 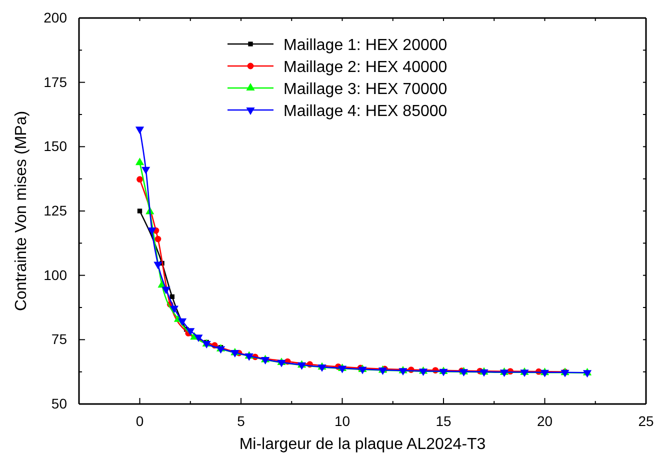 What do you see at coordinates (366, 45) in the screenshot?
I see `legend-label: Maillage 1: HEX 20000` at bounding box center [366, 45].